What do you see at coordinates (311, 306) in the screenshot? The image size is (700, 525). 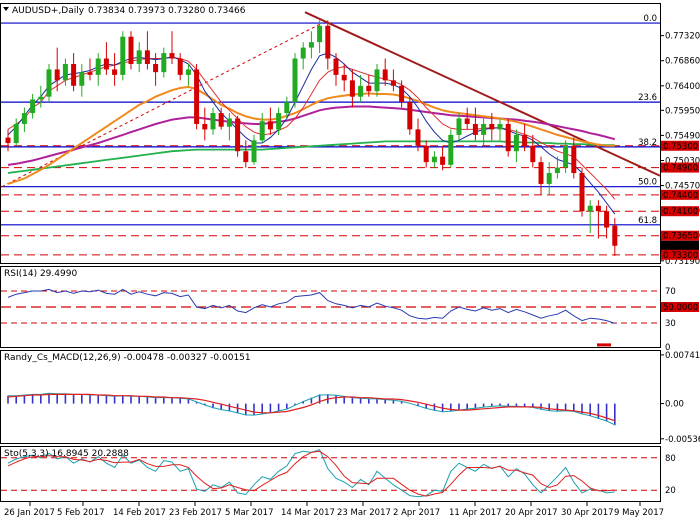 I see `rsi-line` at bounding box center [311, 306].